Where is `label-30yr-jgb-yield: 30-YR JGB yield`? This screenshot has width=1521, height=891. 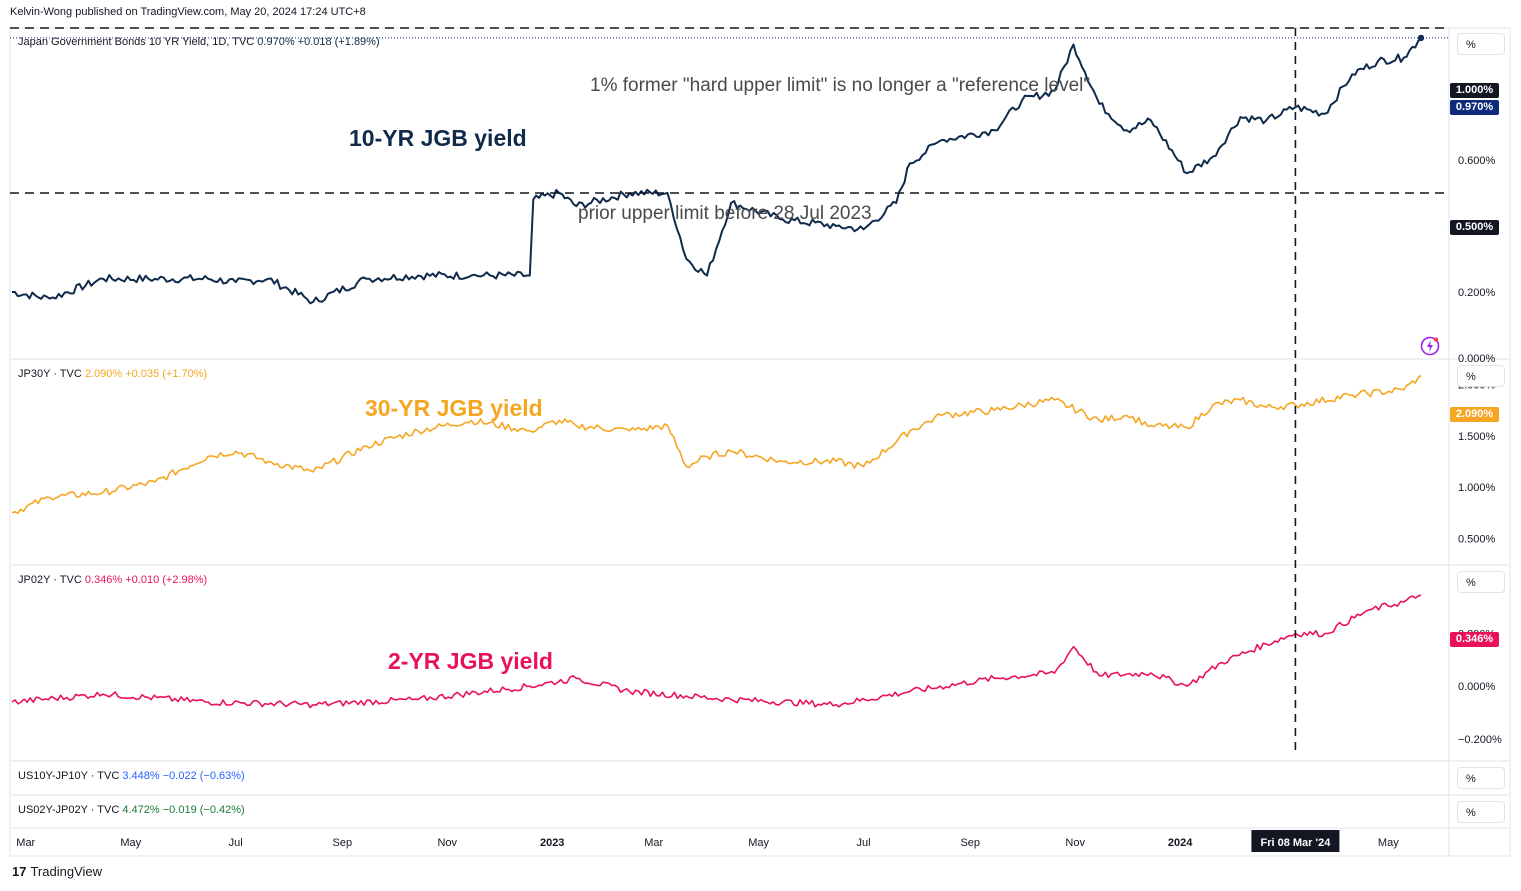
label-30yr-jgb-yield: 30-YR JGB yield is located at coordinates (454, 408).